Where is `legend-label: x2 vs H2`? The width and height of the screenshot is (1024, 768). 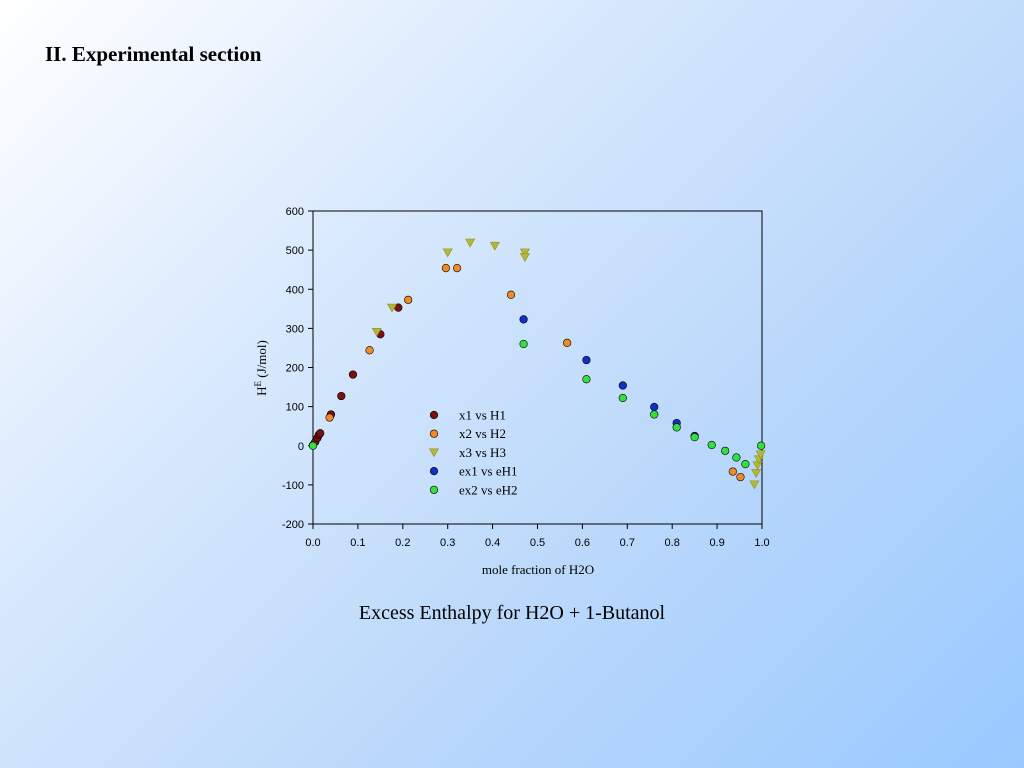
legend-label: x2 vs H2 is located at coordinates (482, 433).